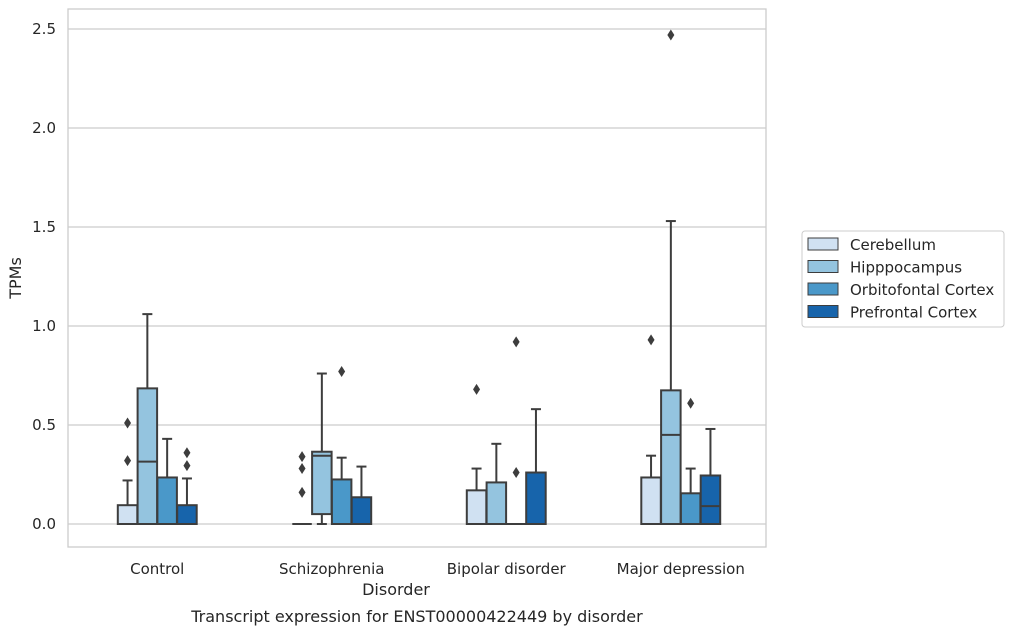 The width and height of the screenshot is (1014, 634). What do you see at coordinates (823, 311) in the screenshot?
I see `legend-swatch-prefrontal-cortex` at bounding box center [823, 311].